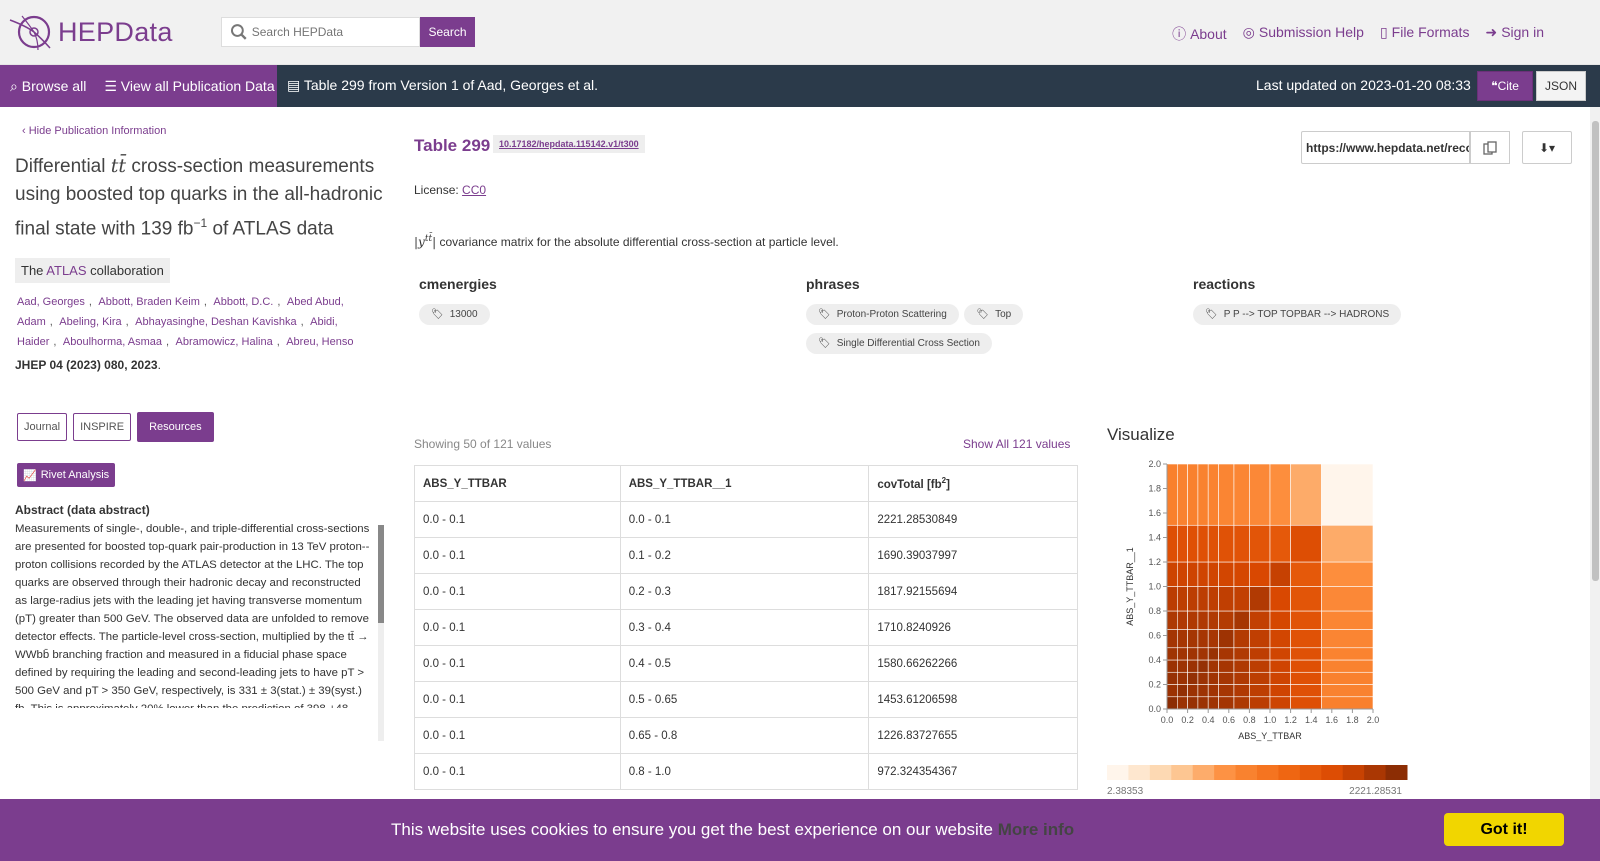 The height and width of the screenshot is (861, 1600). I want to click on author-link: Abramowicz, Halina, so click(224, 342).